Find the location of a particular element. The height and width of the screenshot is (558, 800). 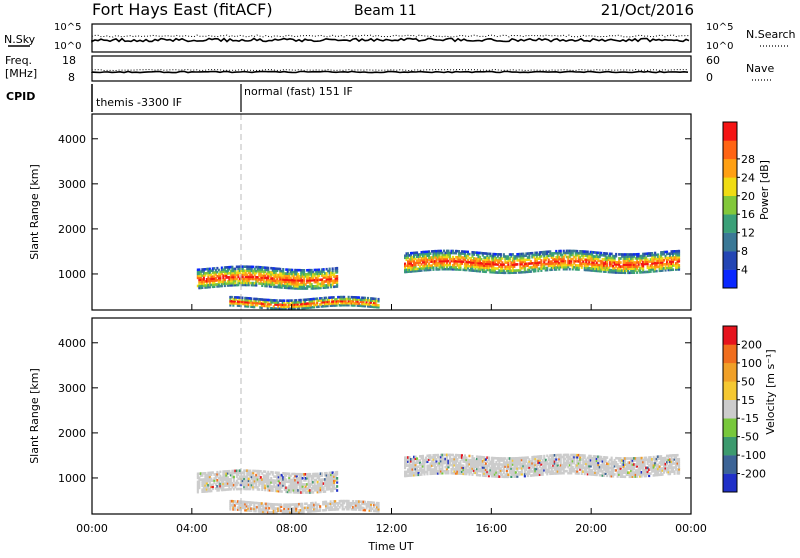

nsearch-label: N.Search is located at coordinates (771, 34).